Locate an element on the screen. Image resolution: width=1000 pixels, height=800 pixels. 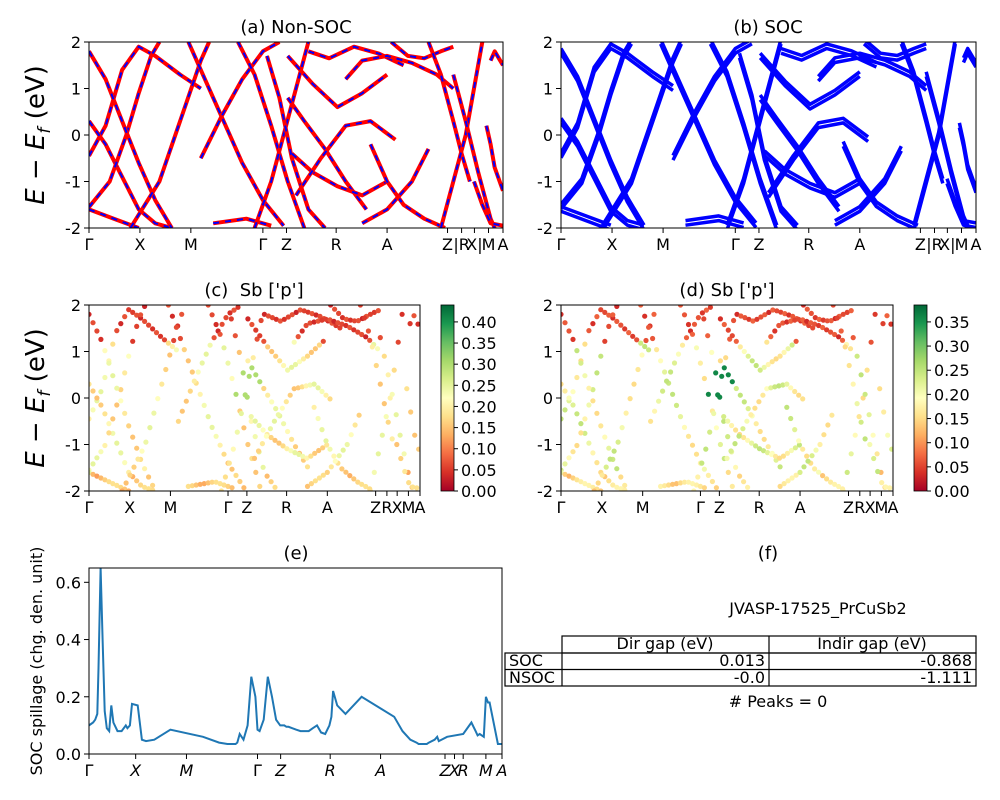
y-tick-label: 0 is located at coordinates (548, 398).